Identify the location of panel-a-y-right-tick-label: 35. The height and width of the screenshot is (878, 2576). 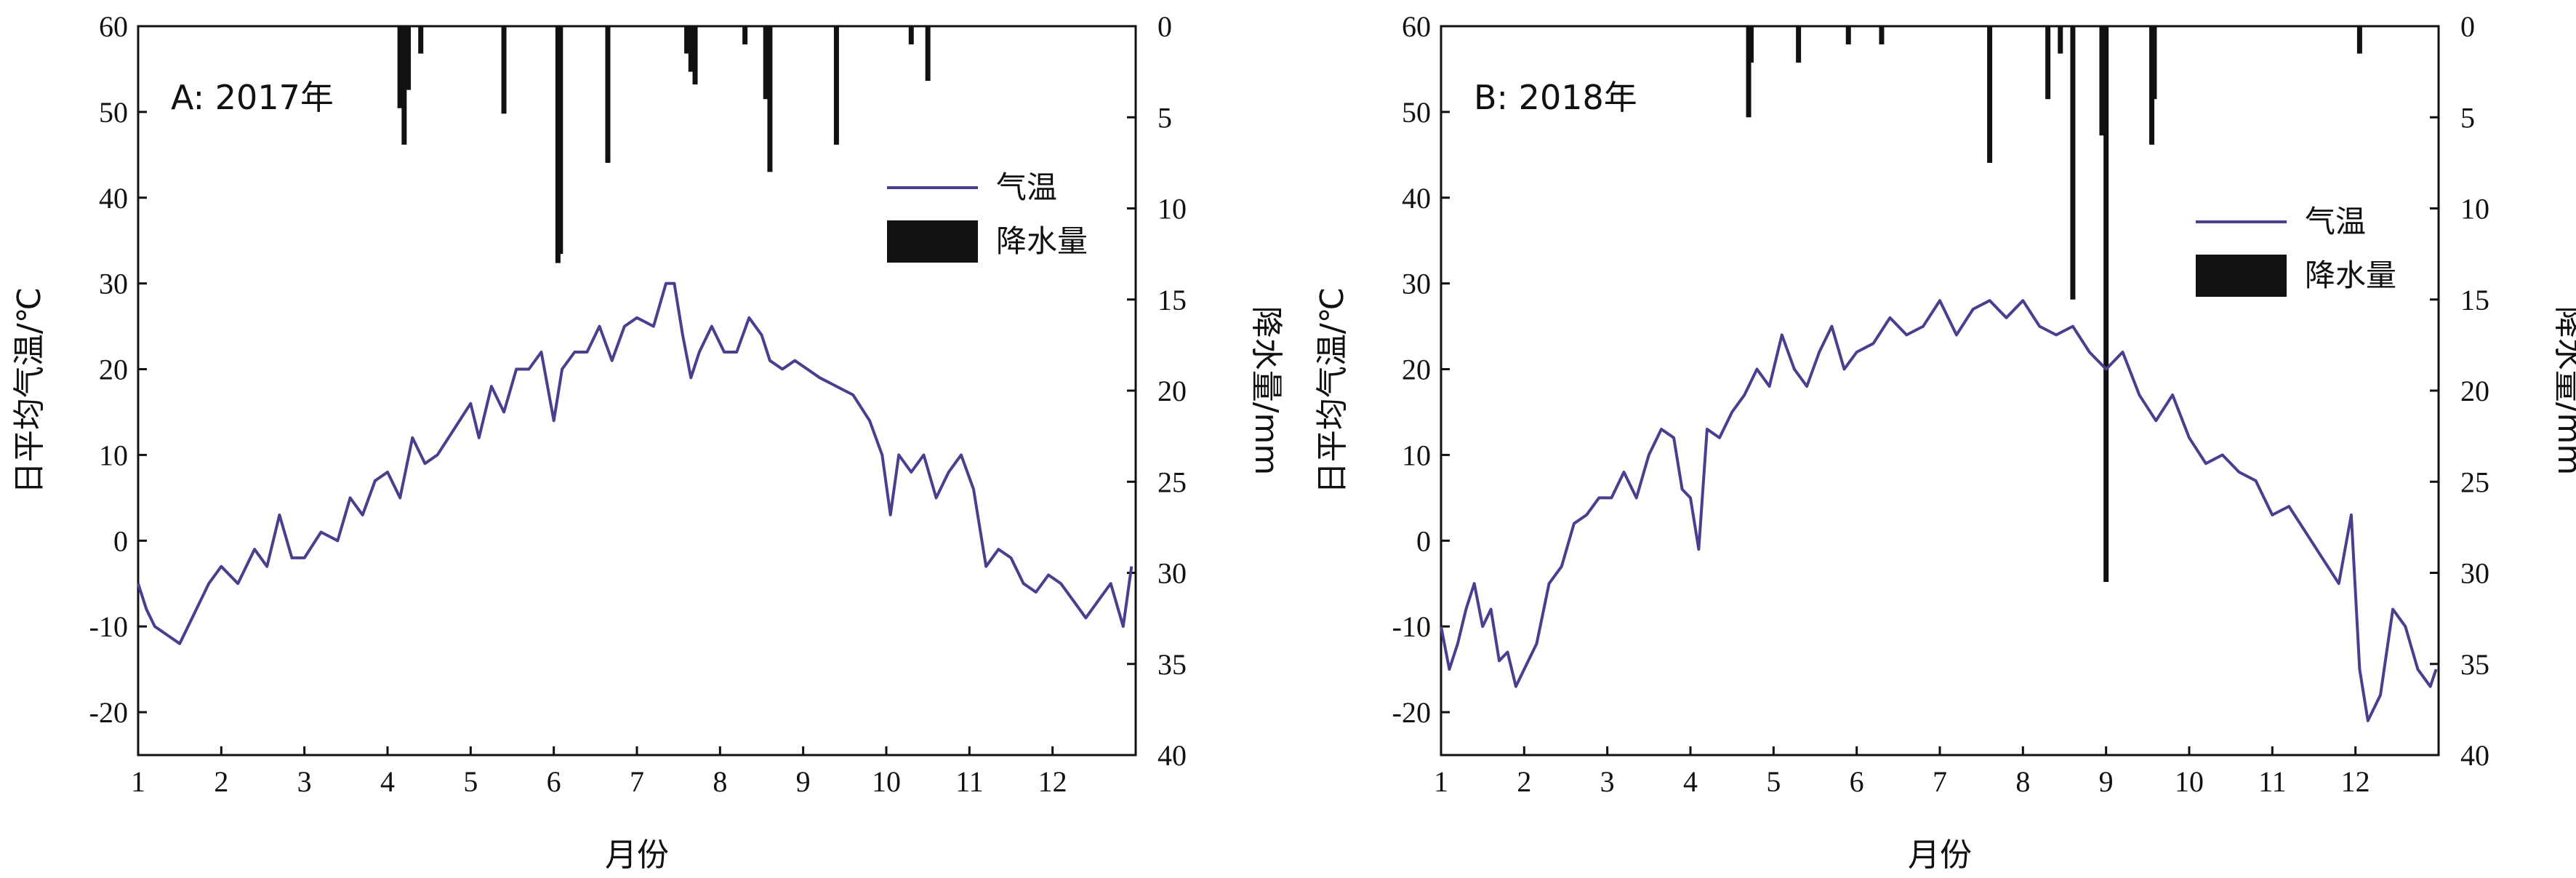
(1172, 664).